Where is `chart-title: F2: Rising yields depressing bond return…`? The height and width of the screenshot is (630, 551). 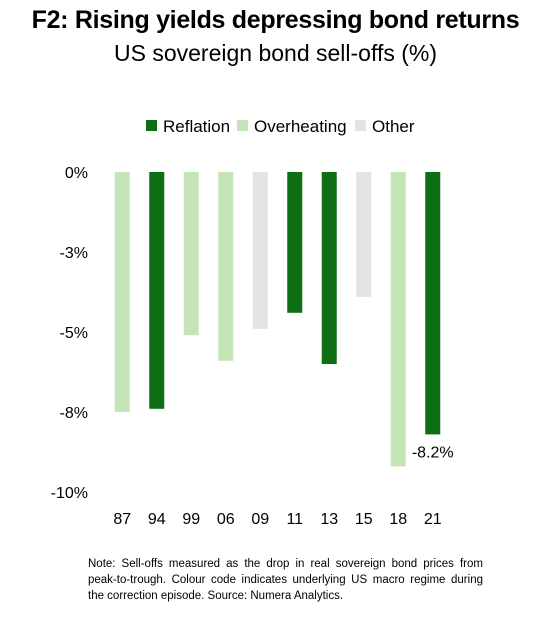 chart-title: F2: Rising yields depressing bond return… is located at coordinates (275, 20).